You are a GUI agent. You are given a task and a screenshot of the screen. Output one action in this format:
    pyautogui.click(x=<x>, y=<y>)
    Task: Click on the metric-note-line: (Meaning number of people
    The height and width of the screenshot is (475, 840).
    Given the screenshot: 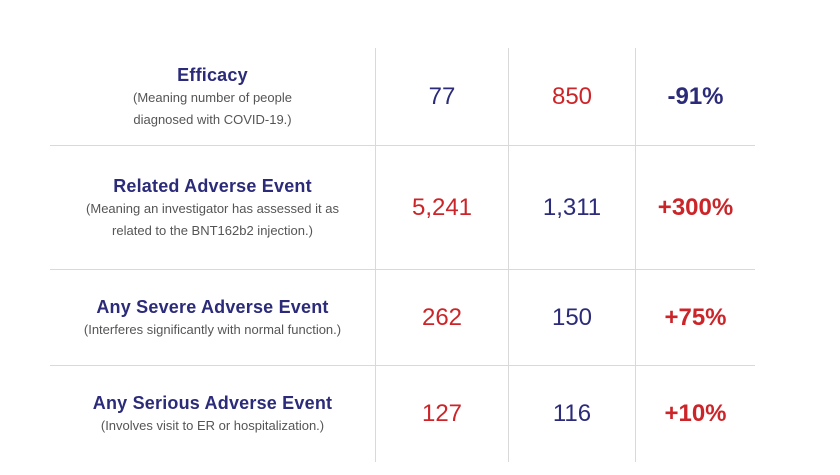 What is the action you would take?
    pyautogui.click(x=212, y=97)
    